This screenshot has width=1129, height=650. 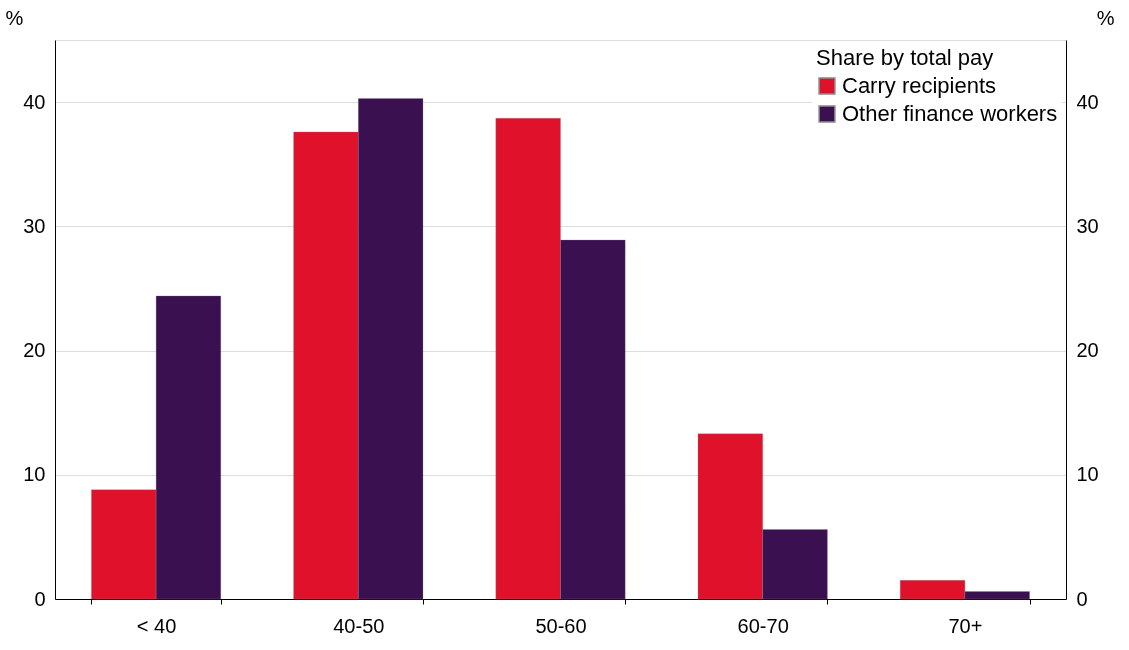 I want to click on x-tick-label: 60-70, so click(x=763, y=625).